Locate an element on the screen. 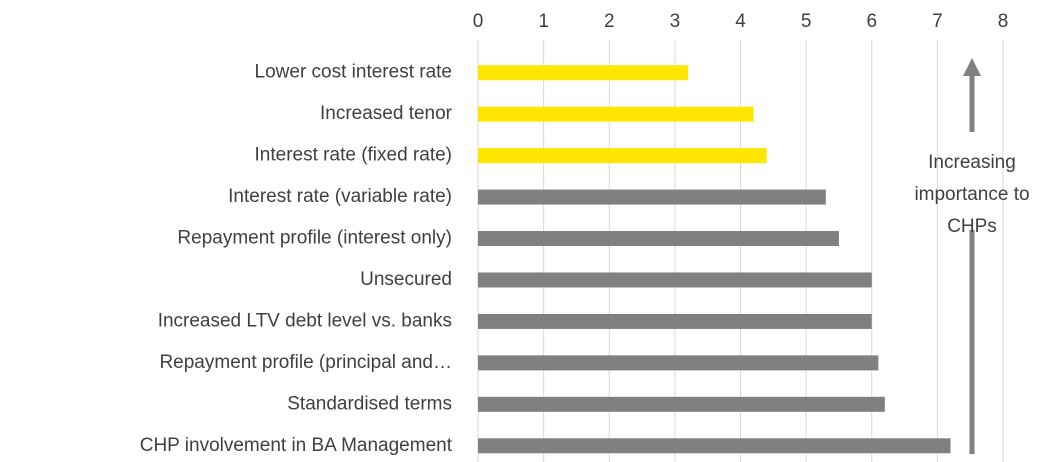 The width and height of the screenshot is (1054, 462). x-tick-label: 2 is located at coordinates (609, 21).